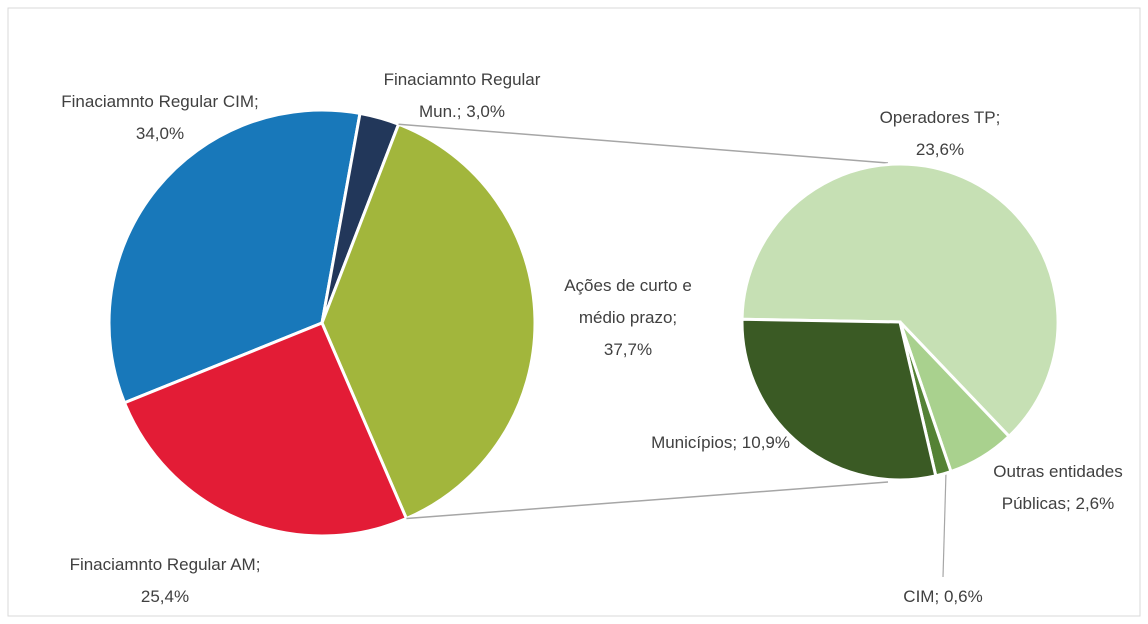 The image size is (1148, 624). Describe the element at coordinates (919, 596) in the screenshot. I see `label-name: CIM` at that location.